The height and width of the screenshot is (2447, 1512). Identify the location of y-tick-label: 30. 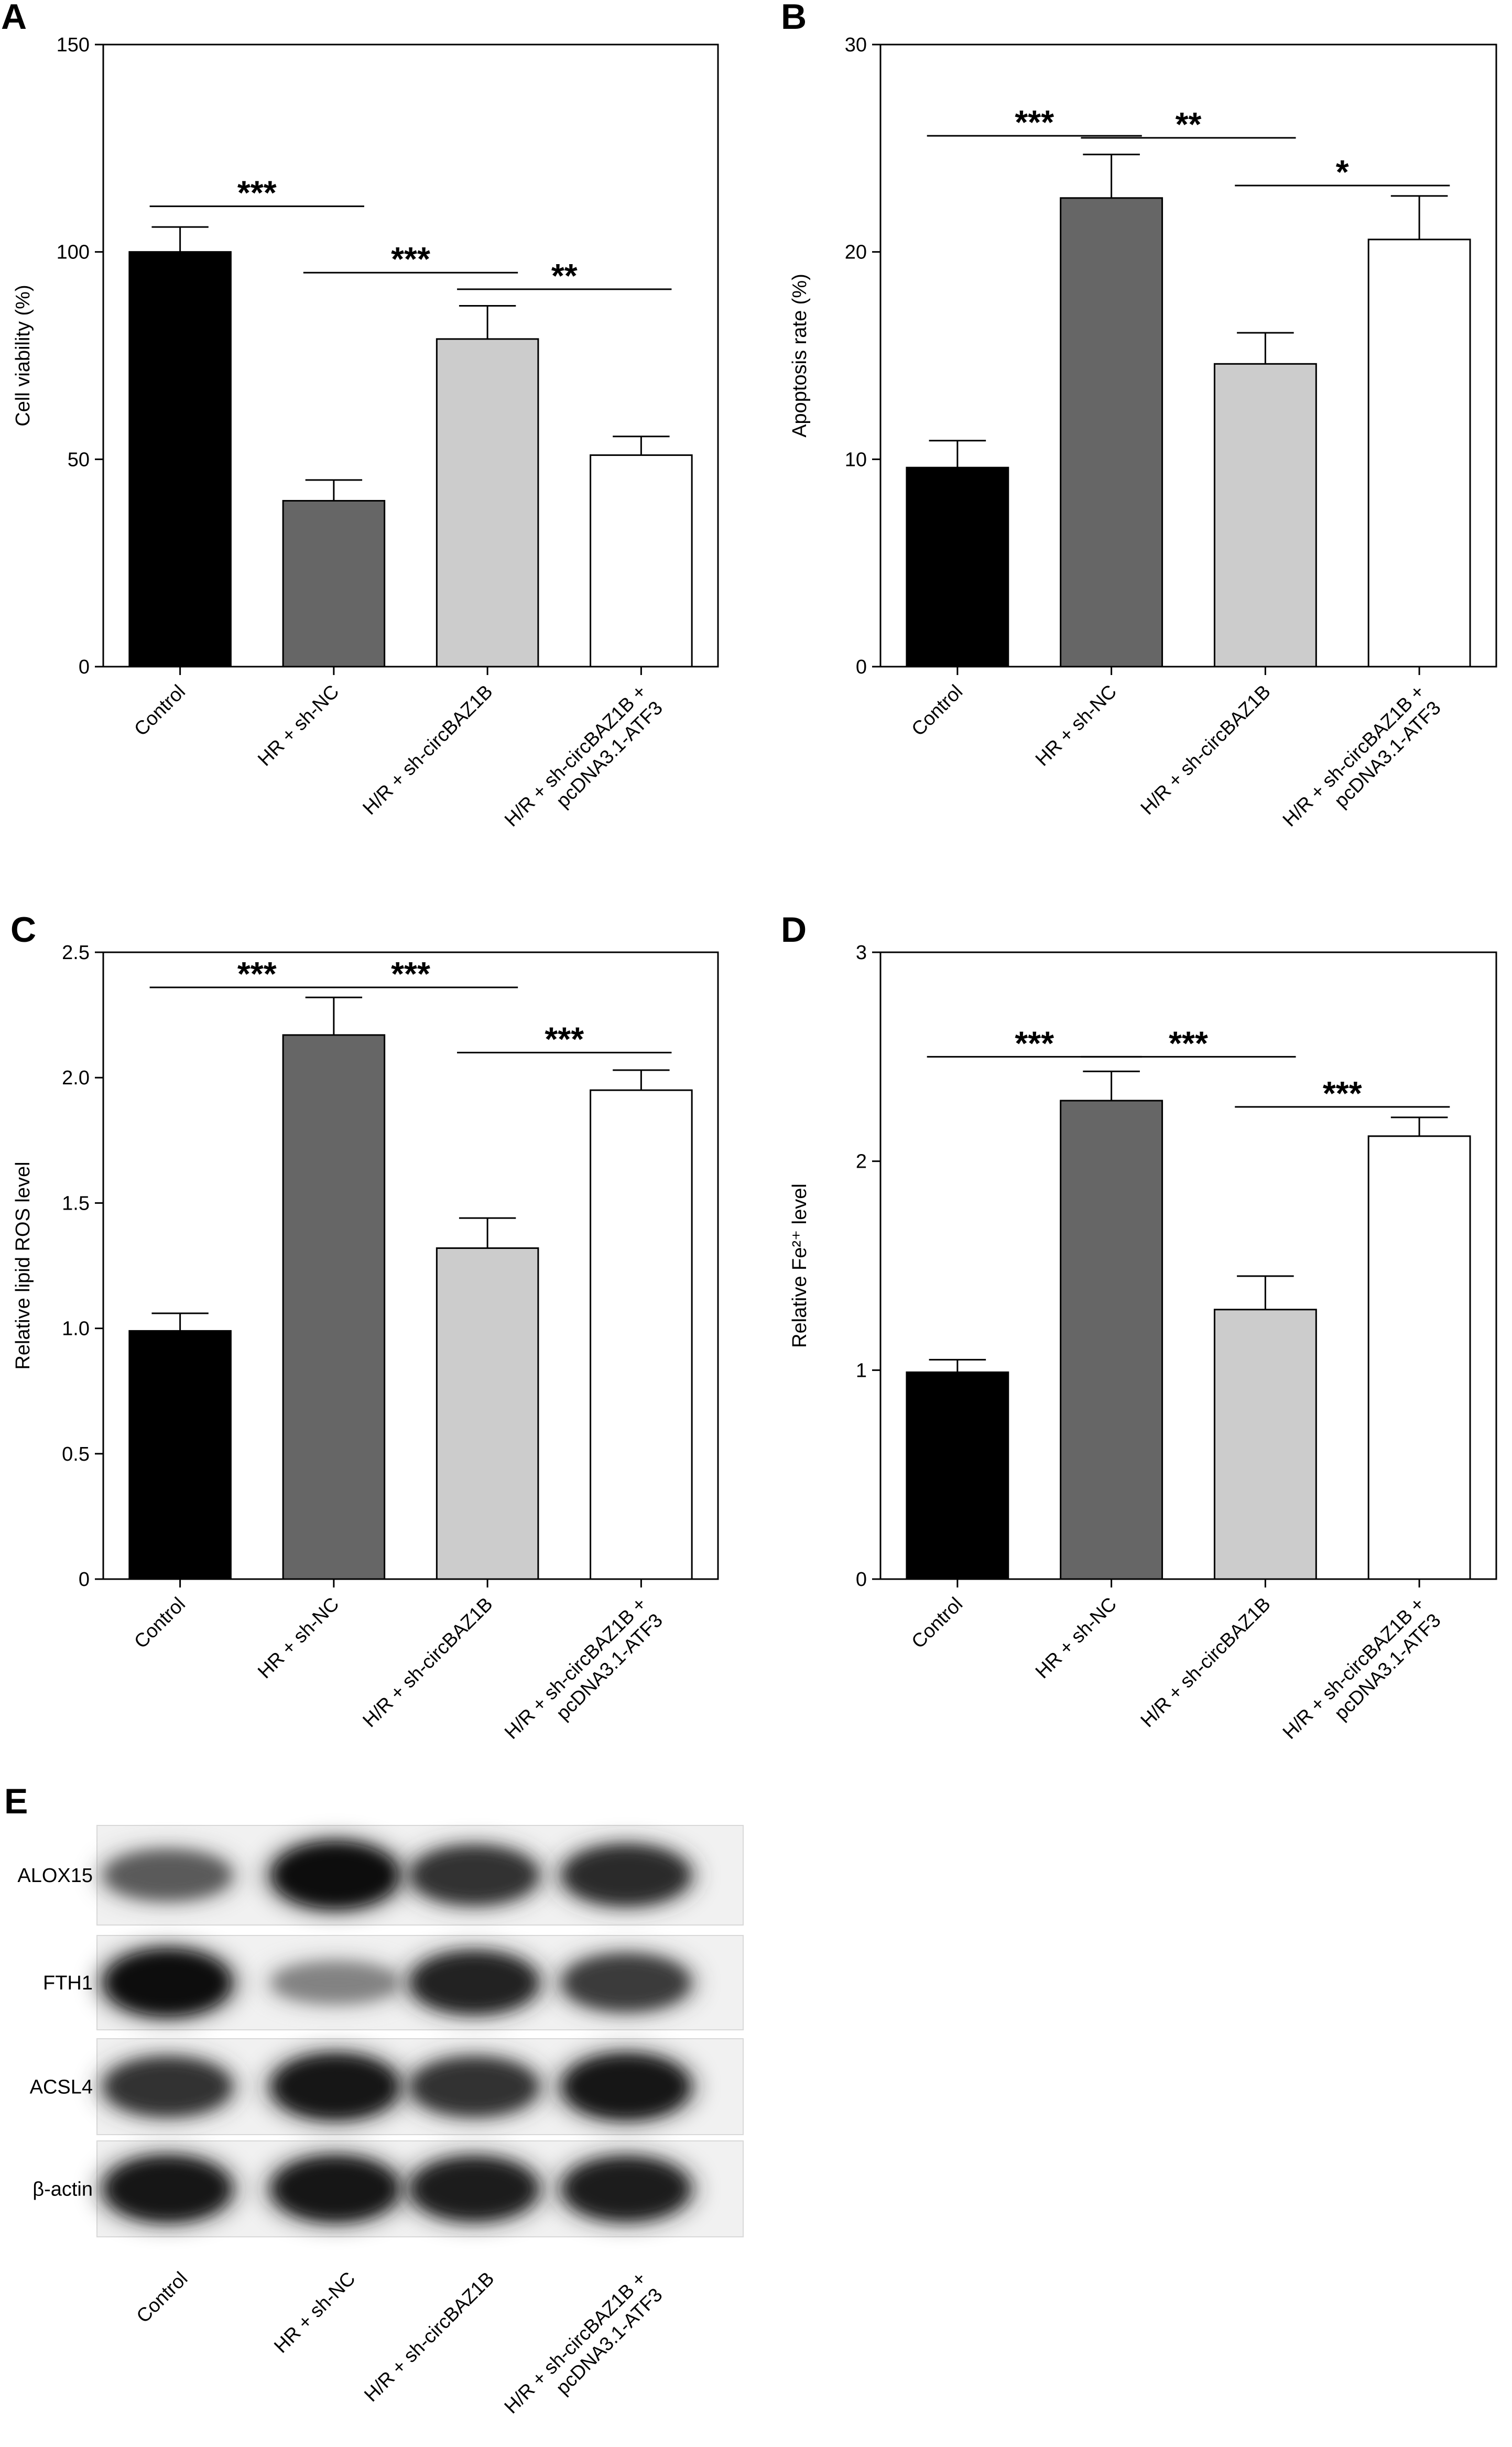
(856, 45).